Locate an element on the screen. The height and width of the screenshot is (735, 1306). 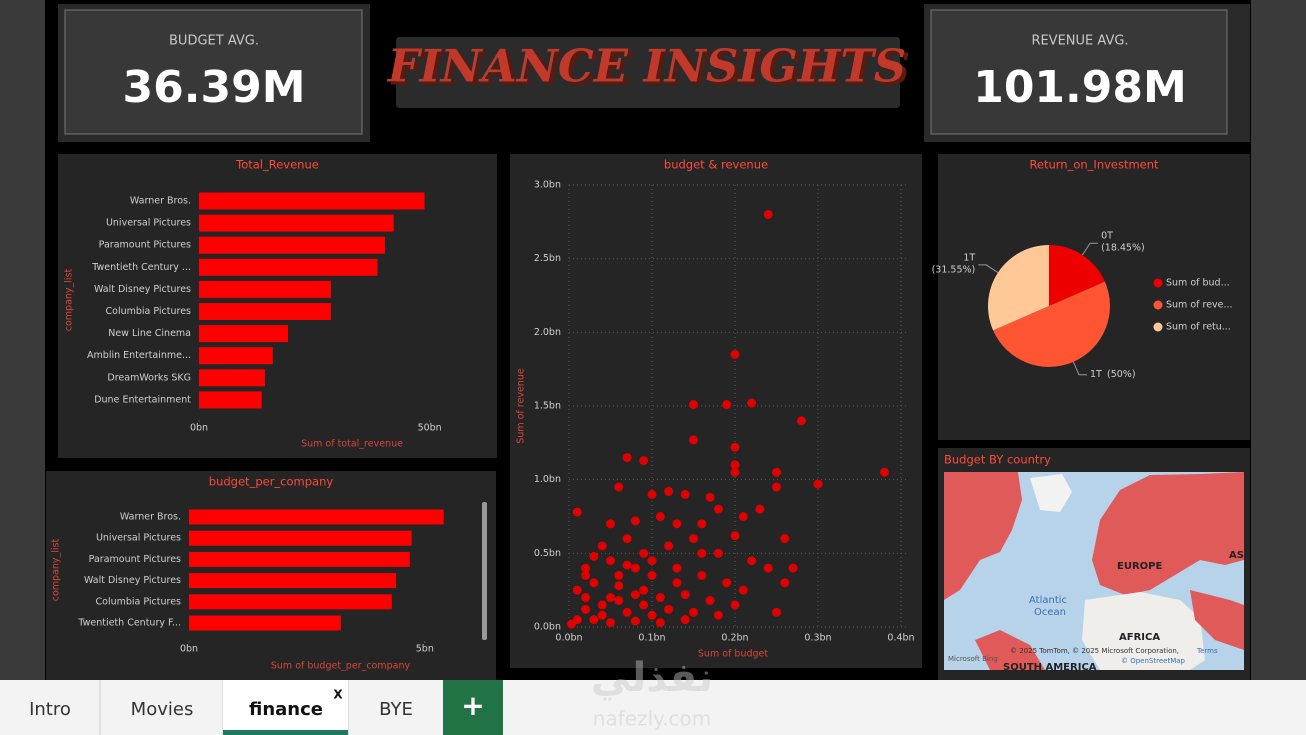
x-axis-label: Sum of budget_per_company is located at coordinates (341, 666).